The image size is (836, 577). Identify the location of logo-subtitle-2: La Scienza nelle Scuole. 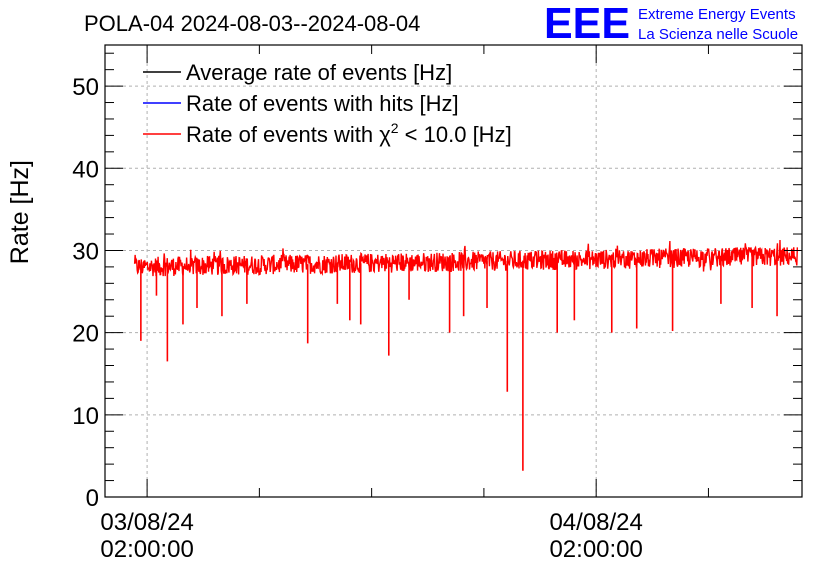
(718, 34).